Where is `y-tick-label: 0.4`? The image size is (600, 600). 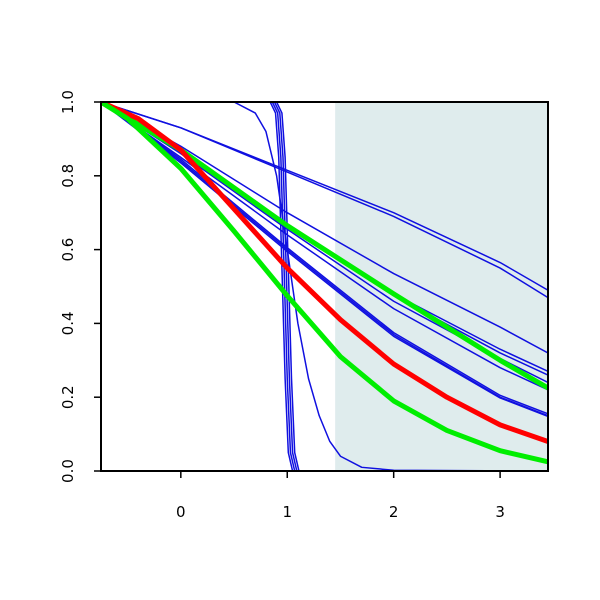
y-tick-label: 0.4 is located at coordinates (68, 323).